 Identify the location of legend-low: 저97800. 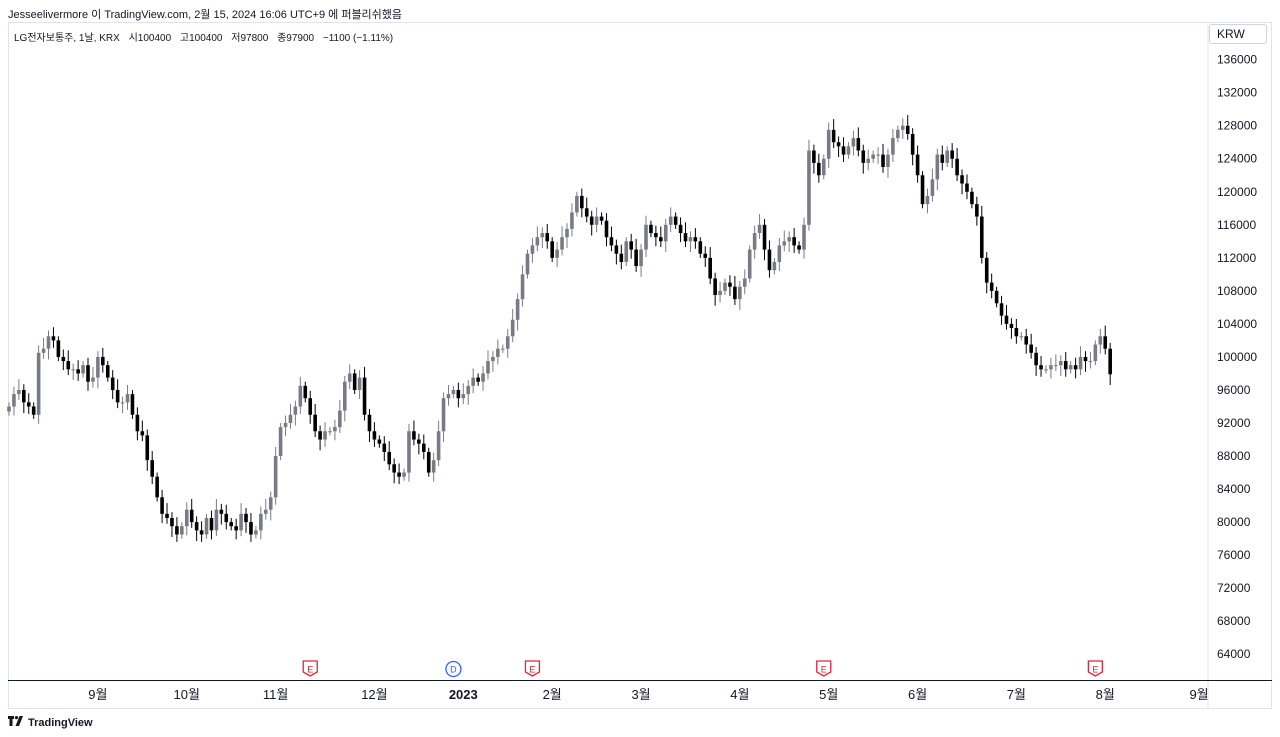
(250, 38).